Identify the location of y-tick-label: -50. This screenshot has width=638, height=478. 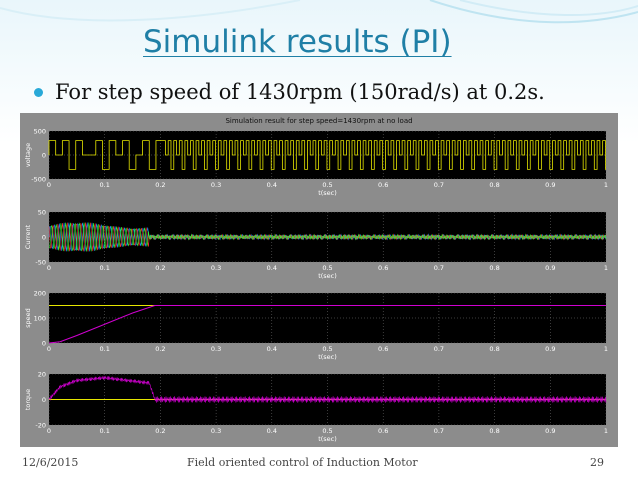
(40, 263).